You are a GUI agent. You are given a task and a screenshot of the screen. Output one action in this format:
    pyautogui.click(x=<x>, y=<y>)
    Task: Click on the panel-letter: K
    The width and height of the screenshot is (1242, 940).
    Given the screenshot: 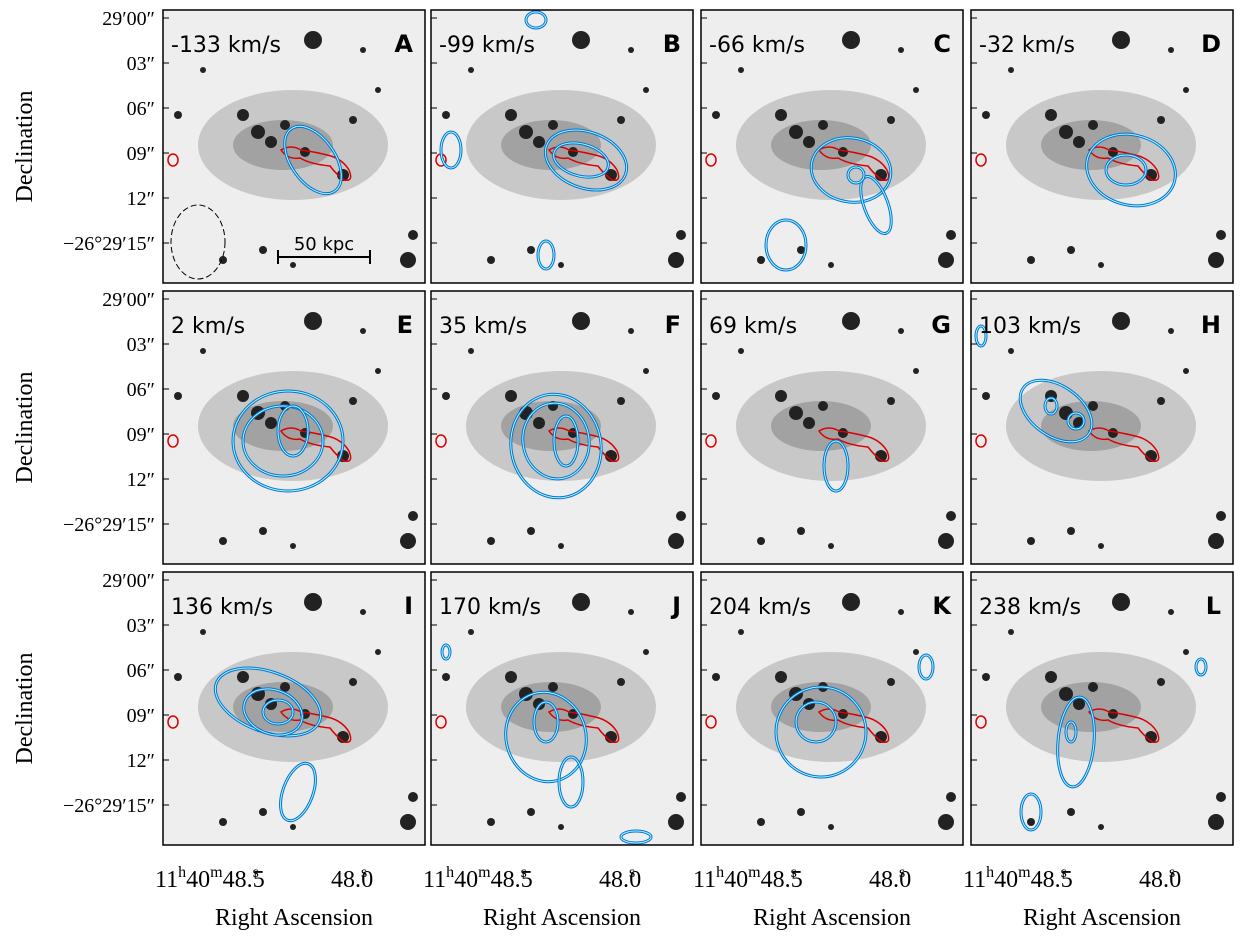 What is the action you would take?
    pyautogui.click(x=942, y=606)
    